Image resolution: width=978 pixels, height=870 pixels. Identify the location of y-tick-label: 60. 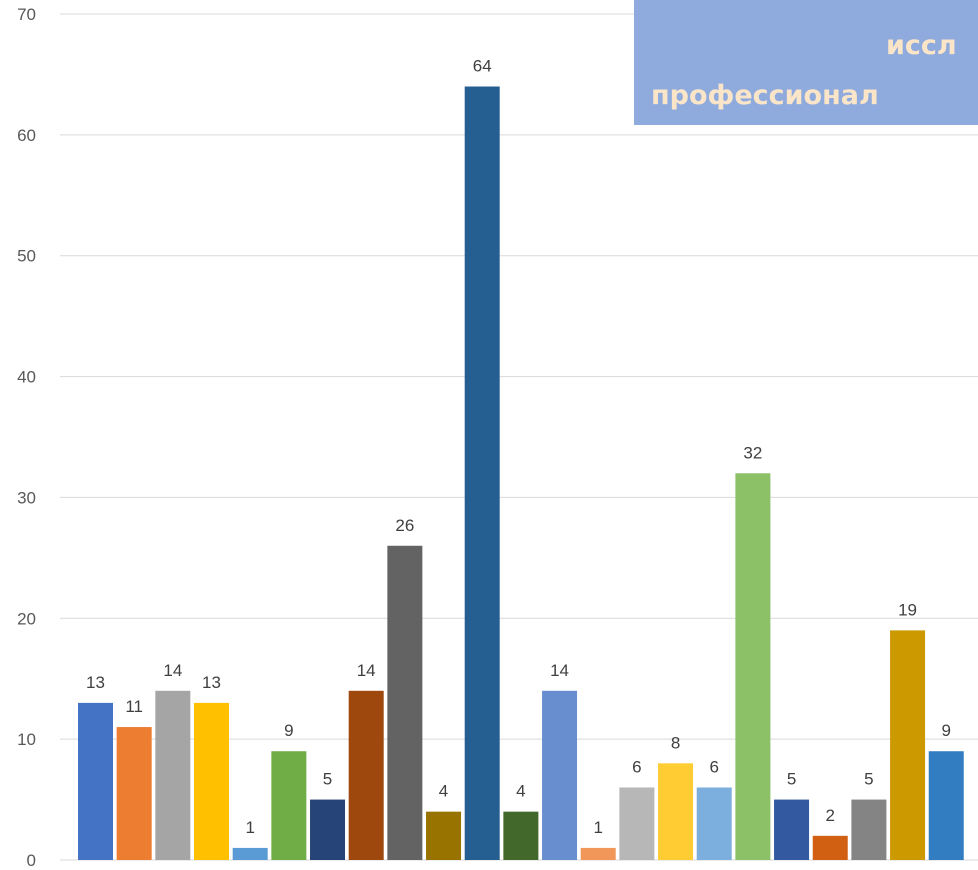
(26, 135).